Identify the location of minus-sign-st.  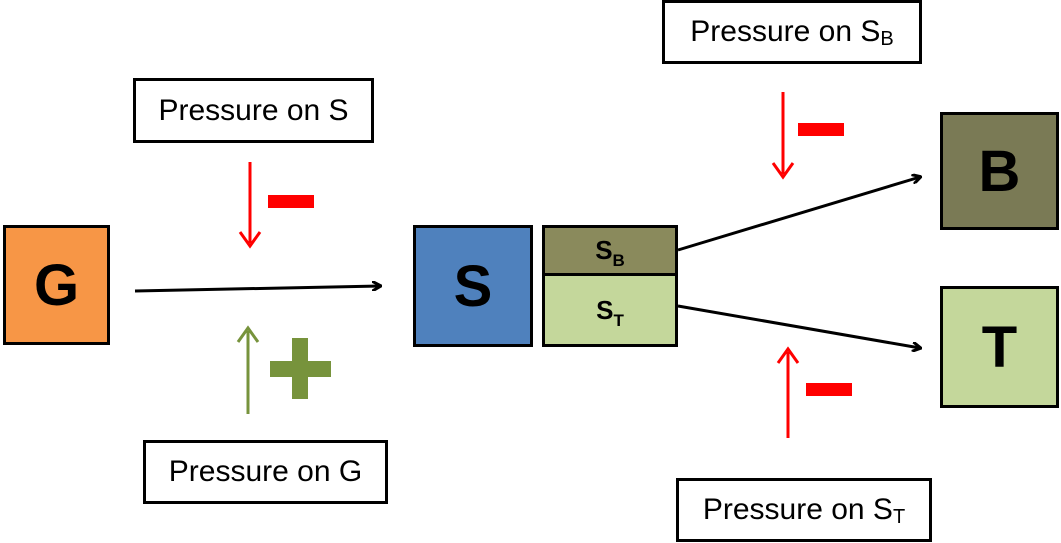
(829, 389).